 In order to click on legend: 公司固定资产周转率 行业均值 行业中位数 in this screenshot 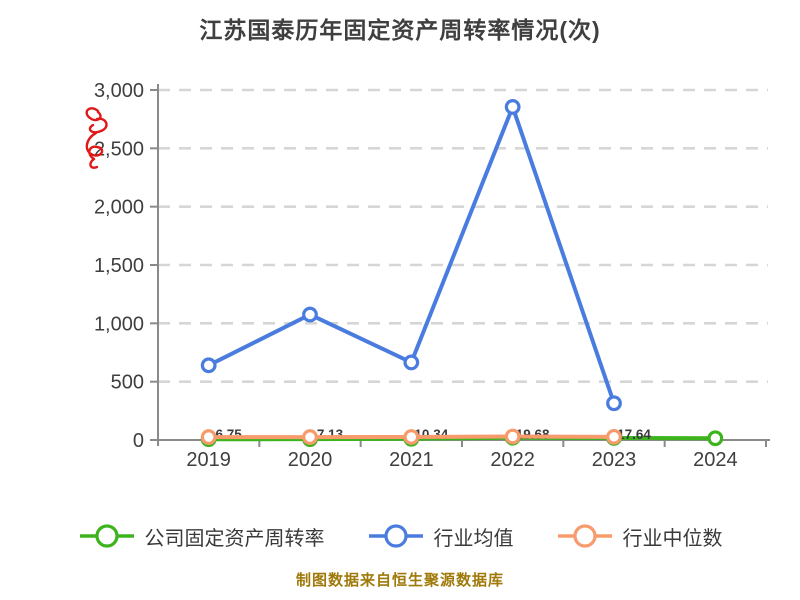, I will do `click(400, 536)`.